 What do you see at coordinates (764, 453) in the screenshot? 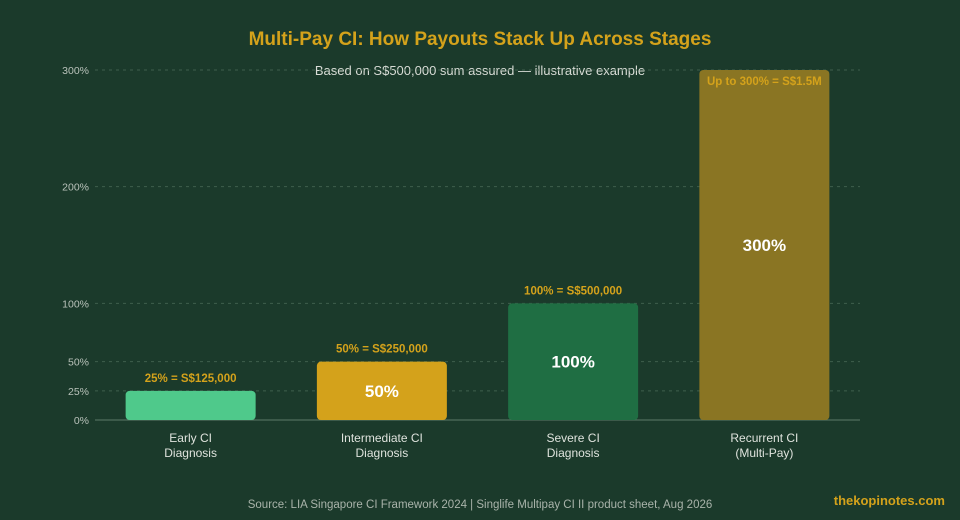
I see `x-tick-label: (Multi-Pay)` at bounding box center [764, 453].